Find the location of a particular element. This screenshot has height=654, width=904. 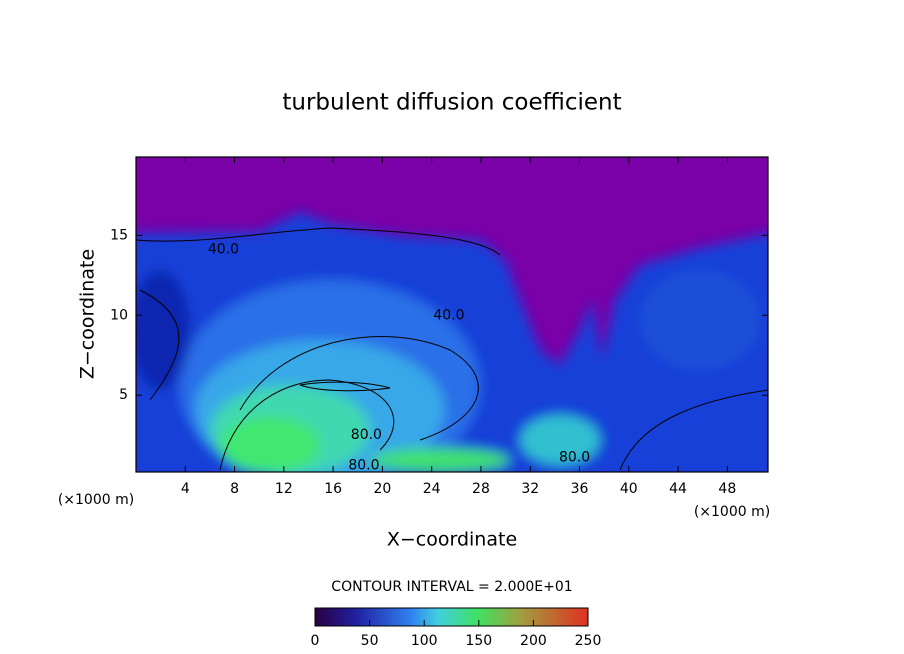

x-tick-label: 28 is located at coordinates (481, 489).